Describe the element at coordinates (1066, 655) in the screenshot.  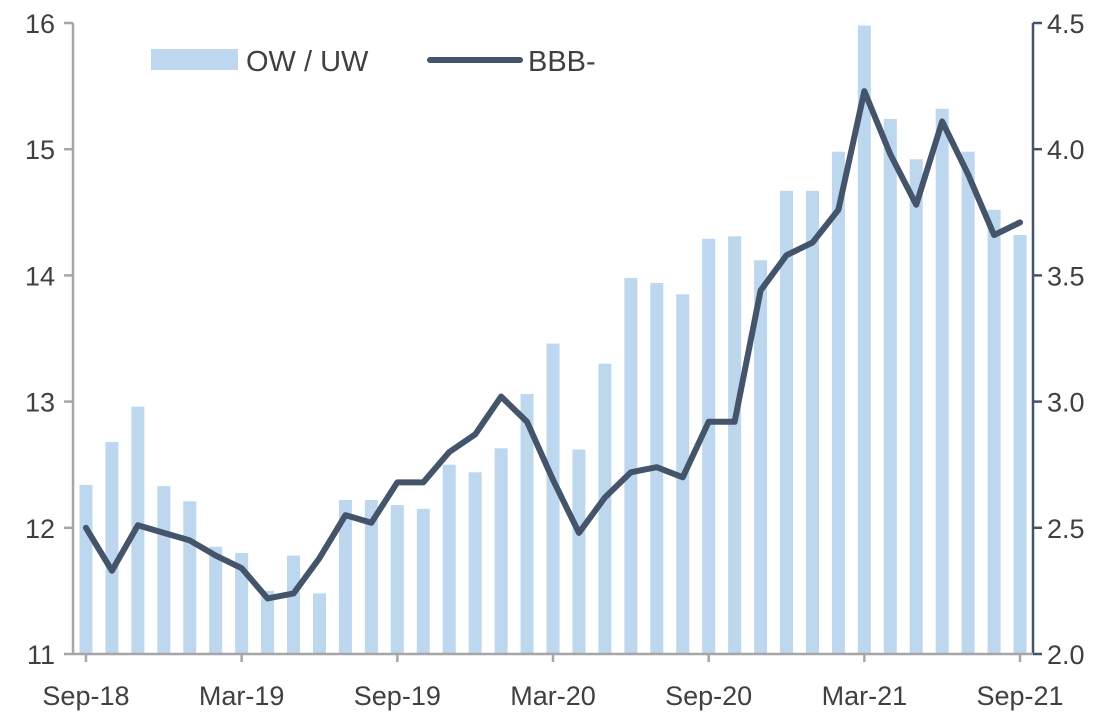
I see `right-tick-label: 2.0` at that location.